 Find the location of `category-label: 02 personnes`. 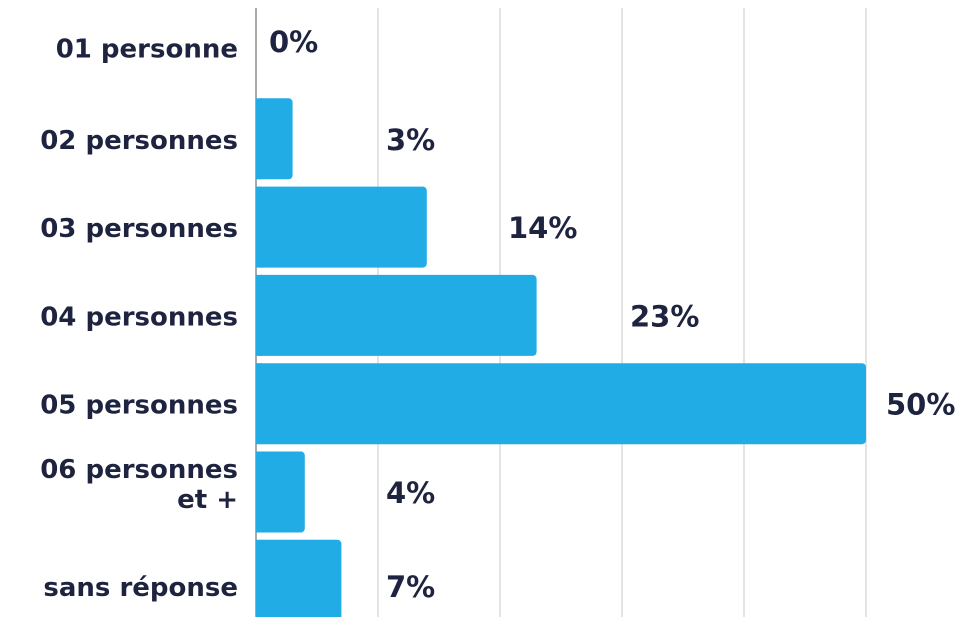

category-label: 02 personnes is located at coordinates (139, 141).